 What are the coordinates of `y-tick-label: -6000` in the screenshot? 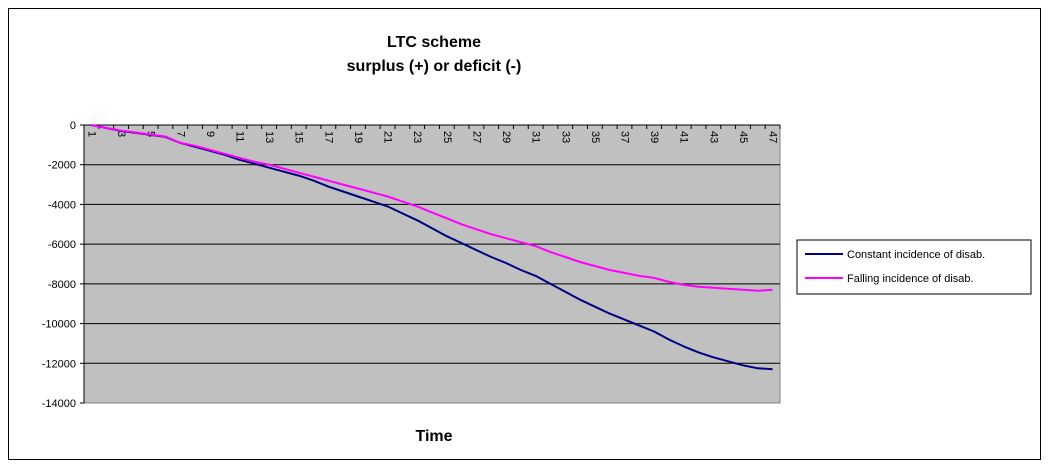 It's located at (62, 245).